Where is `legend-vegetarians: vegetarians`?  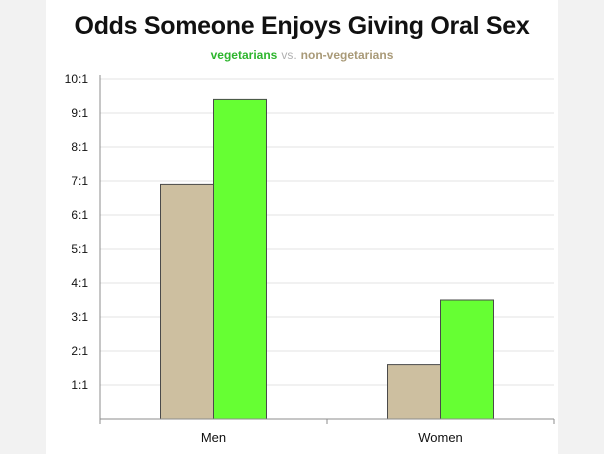 legend-vegetarians: vegetarians is located at coordinates (244, 55).